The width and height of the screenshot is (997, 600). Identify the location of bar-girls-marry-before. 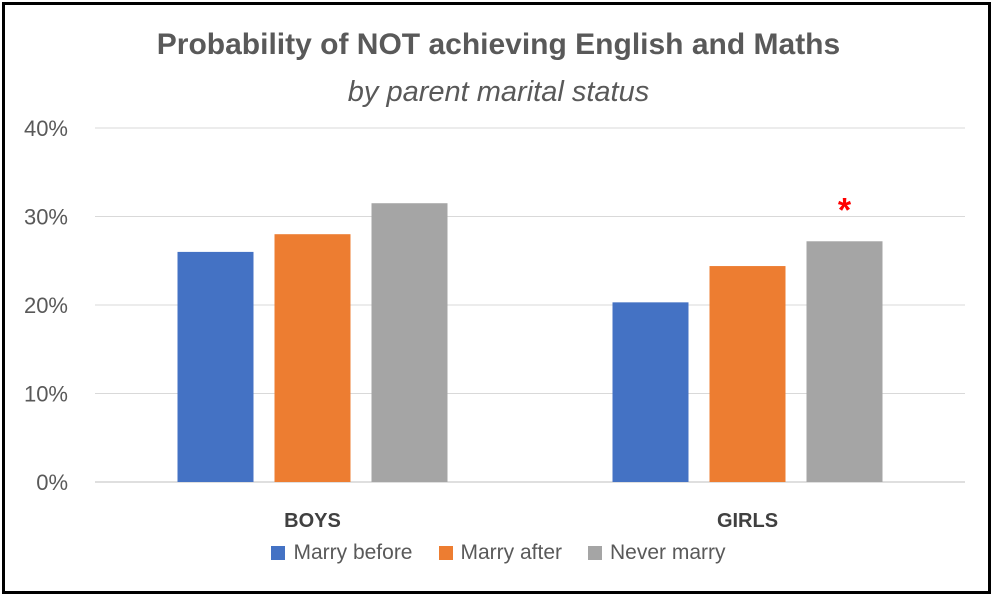
(650, 392).